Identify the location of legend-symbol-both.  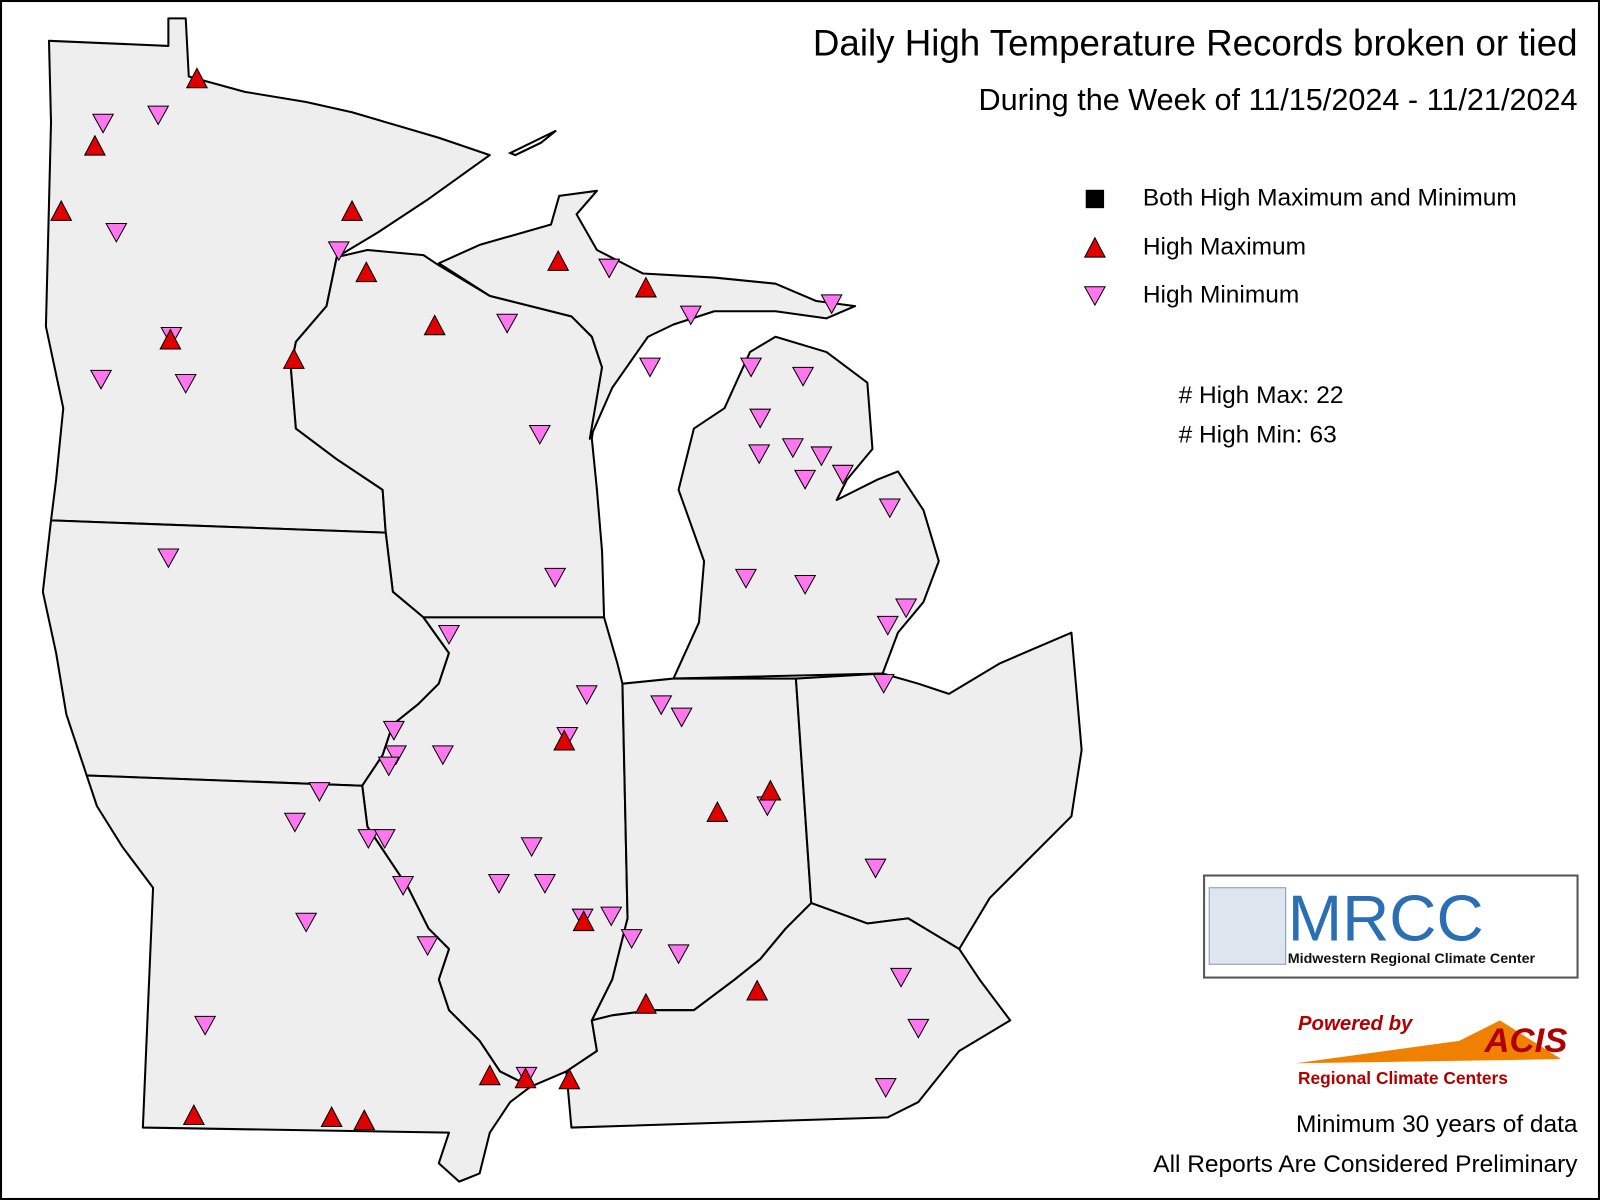
(1095, 199).